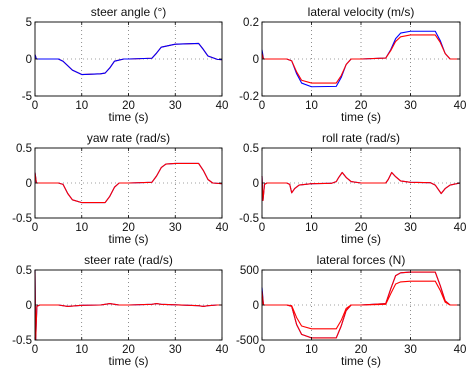  Describe the element at coordinates (361, 12) in the screenshot. I see `chart-title: lateral velocity (m/s)` at that location.